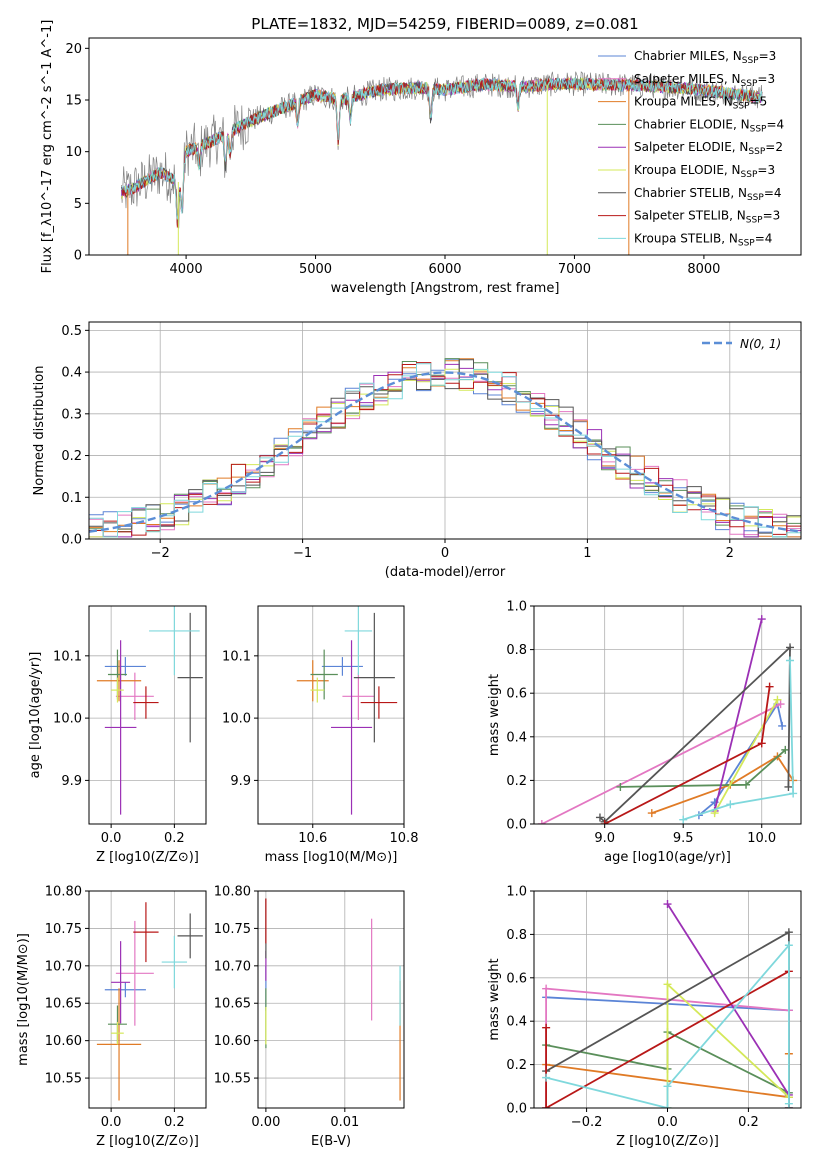 This screenshot has width=819, height=1170. I want to click on x-tick-label: −1, so click(302, 553).